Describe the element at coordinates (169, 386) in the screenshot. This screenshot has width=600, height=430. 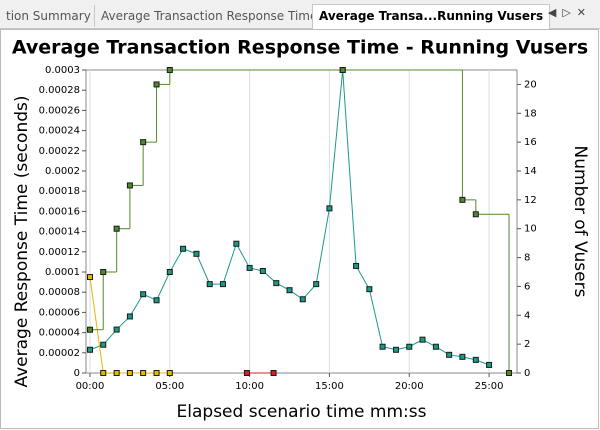
I see `x-tick-label: 05:00` at that location.